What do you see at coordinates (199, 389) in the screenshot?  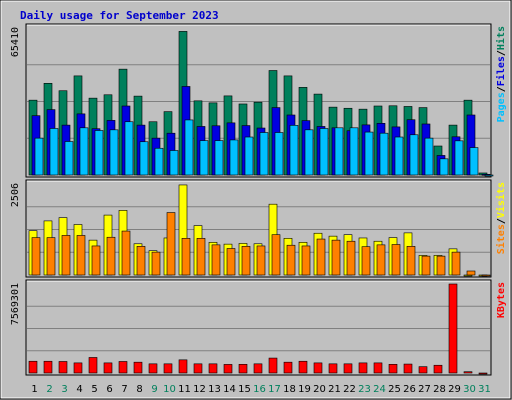 I see `x-tick-label: 12` at bounding box center [199, 389].